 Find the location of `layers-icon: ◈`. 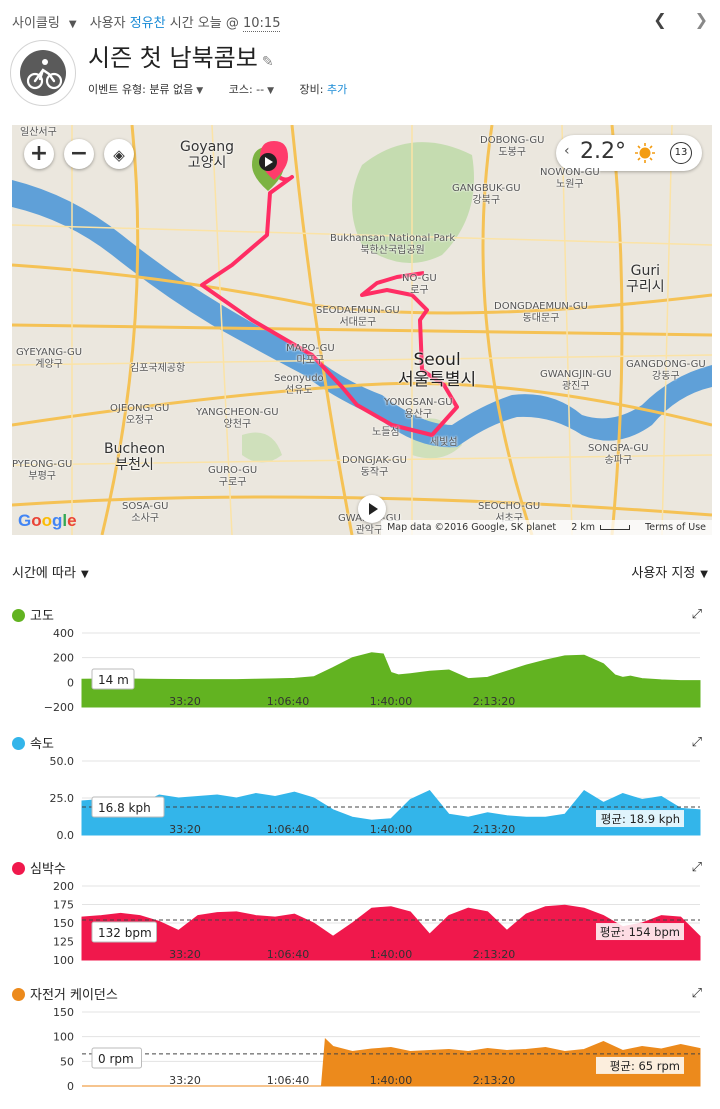

layers-icon: ◈ is located at coordinates (119, 155).